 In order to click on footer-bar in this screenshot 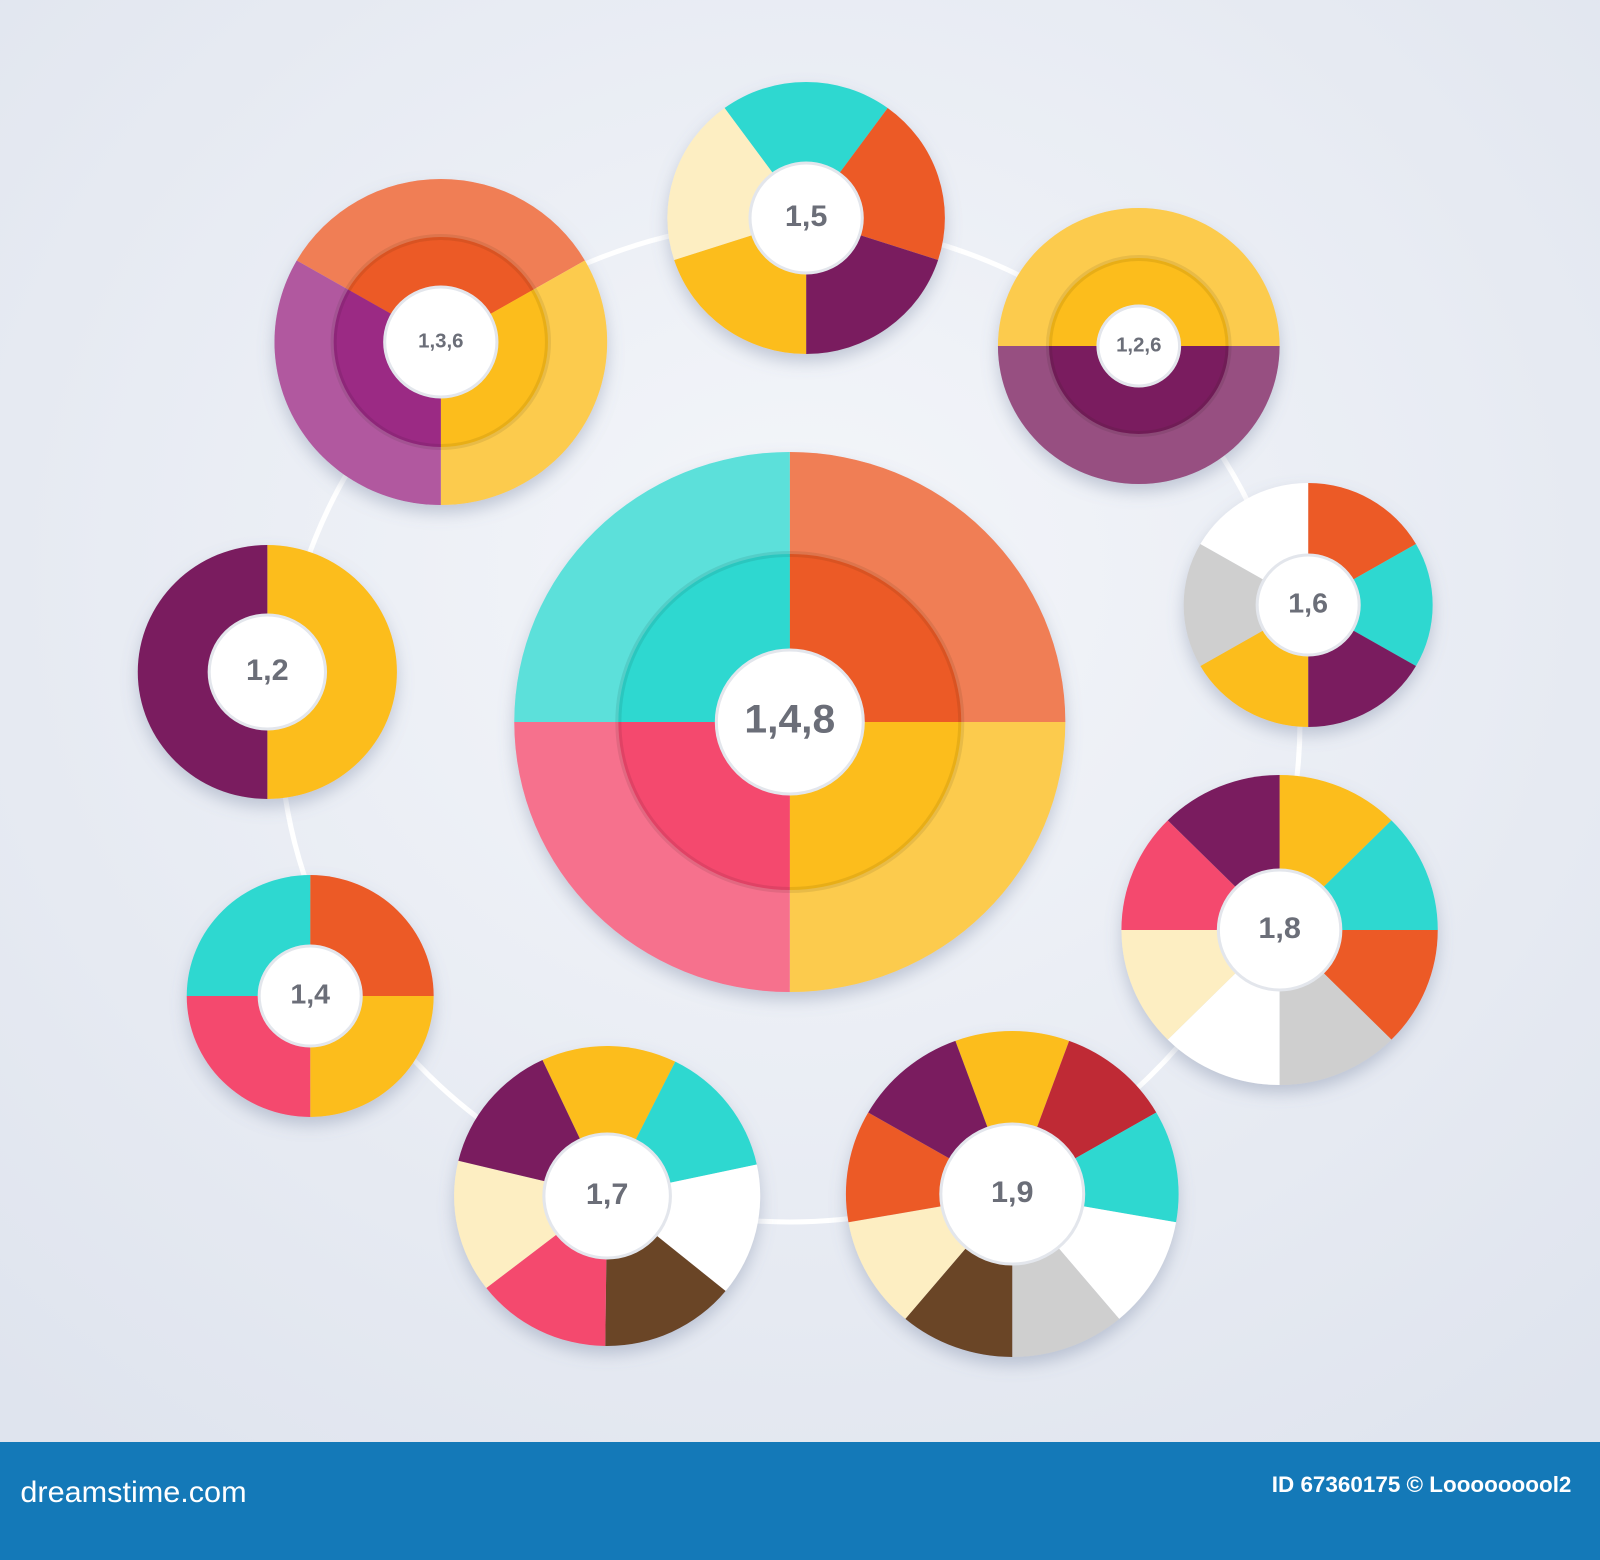, I will do `click(800, 1501)`.